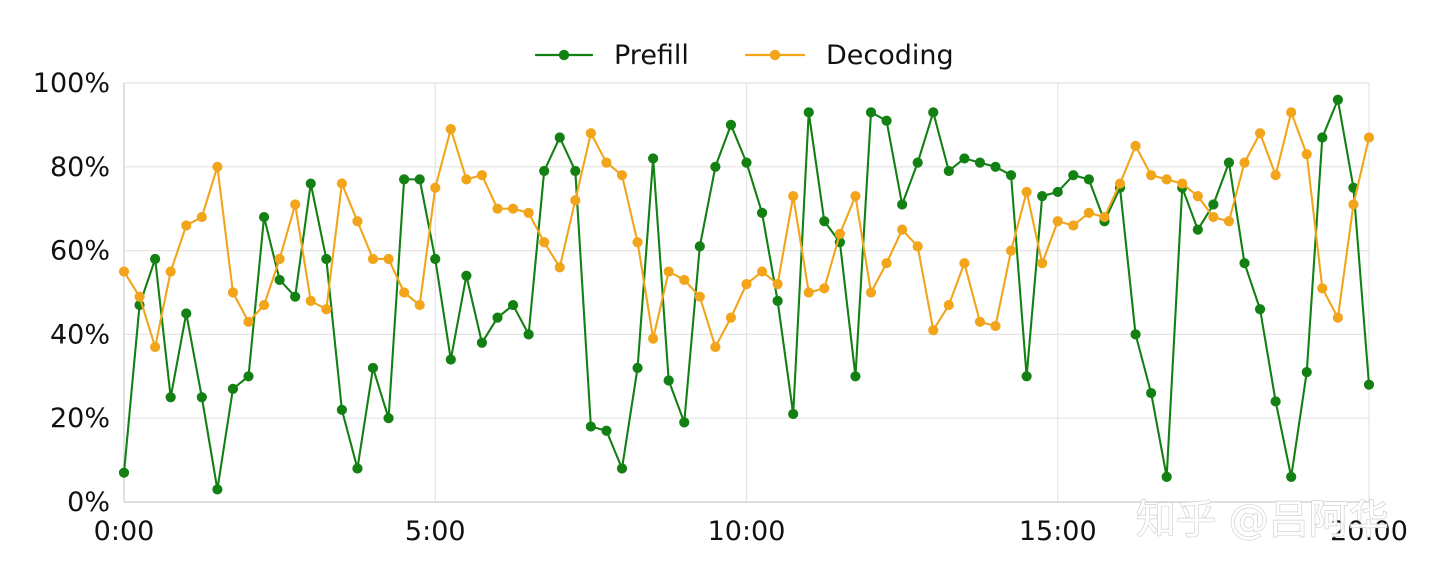 The height and width of the screenshot is (576, 1440). What do you see at coordinates (80, 167) in the screenshot?
I see `y-tick-label-4: 80%` at bounding box center [80, 167].